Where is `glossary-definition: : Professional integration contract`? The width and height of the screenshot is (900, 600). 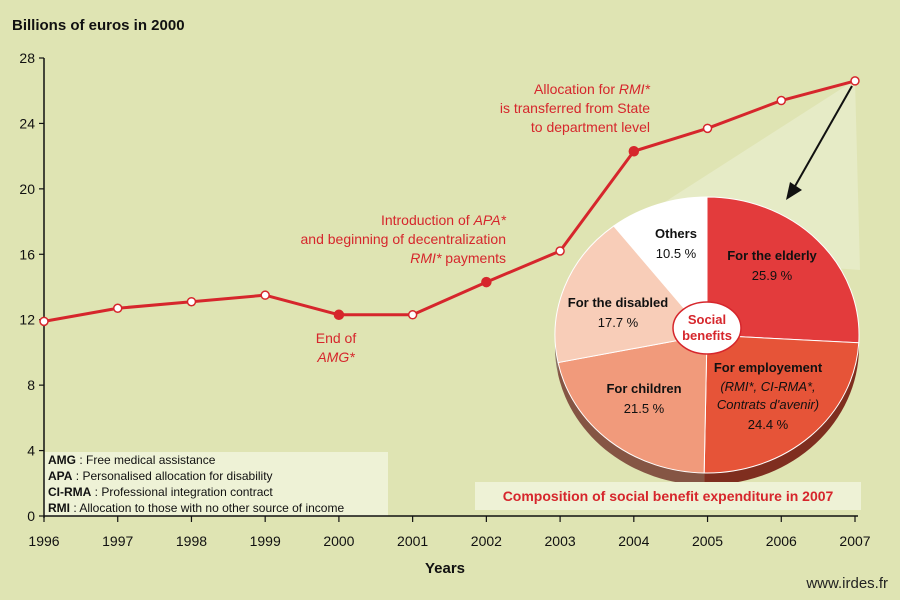 glossary-definition: : Professional integration contract is located at coordinates (182, 492).